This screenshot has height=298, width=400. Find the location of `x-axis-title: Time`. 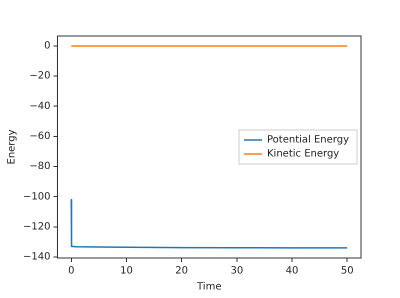

x-axis-title: Time is located at coordinates (209, 287).